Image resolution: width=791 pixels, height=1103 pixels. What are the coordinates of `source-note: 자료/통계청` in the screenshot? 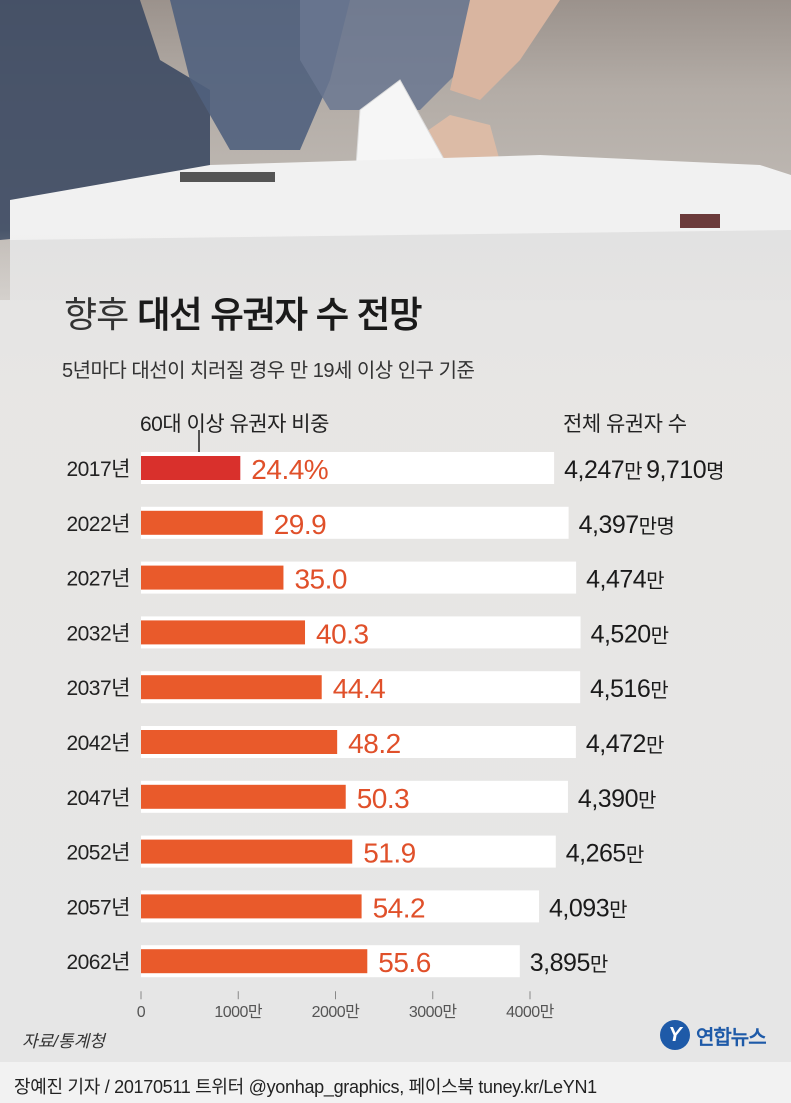 It's located at (63, 1041).